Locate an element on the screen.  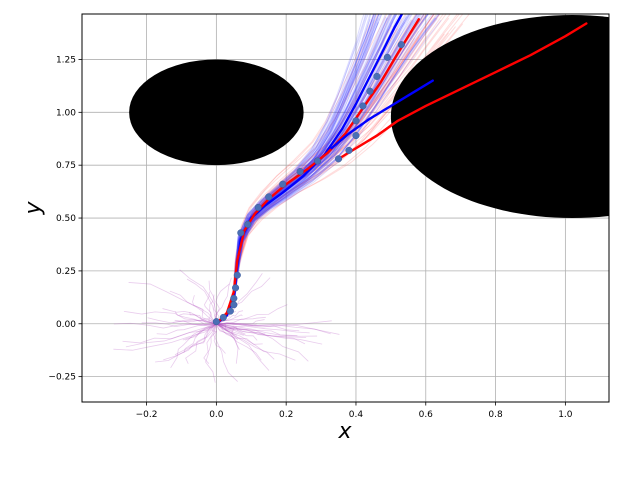
y-tick-label: −0.25 is located at coordinates (62, 378).